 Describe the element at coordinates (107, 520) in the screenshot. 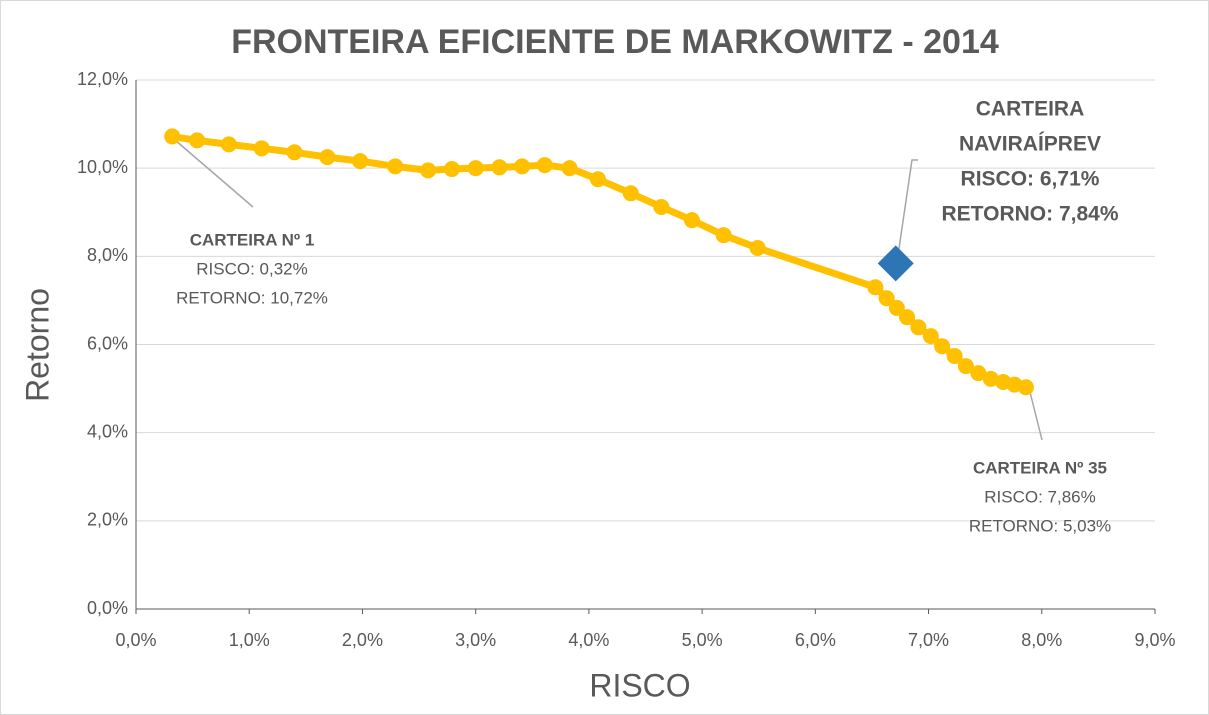

I see `y-tick-label: 2,0%` at that location.